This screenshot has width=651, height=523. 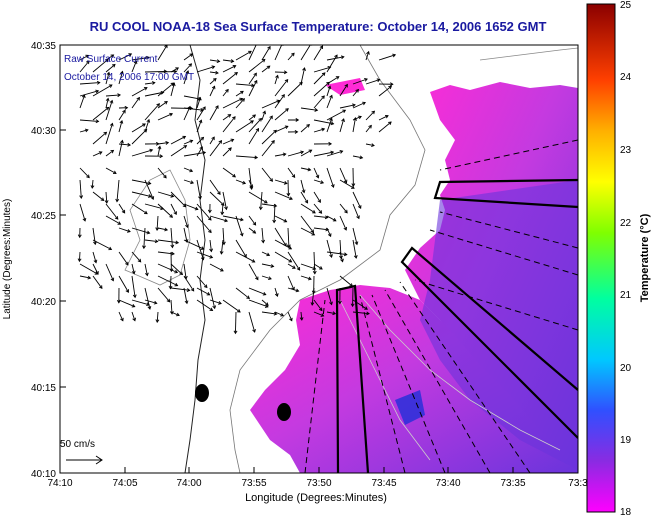 What do you see at coordinates (578, 483) in the screenshot?
I see `x-tick-label: 73:3` at bounding box center [578, 483].